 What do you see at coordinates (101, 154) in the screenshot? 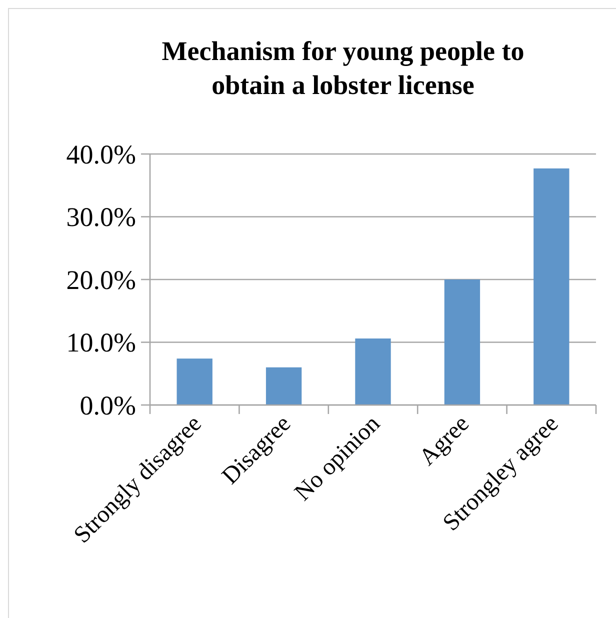
I see `y-tick-label: 40.0%` at bounding box center [101, 154].